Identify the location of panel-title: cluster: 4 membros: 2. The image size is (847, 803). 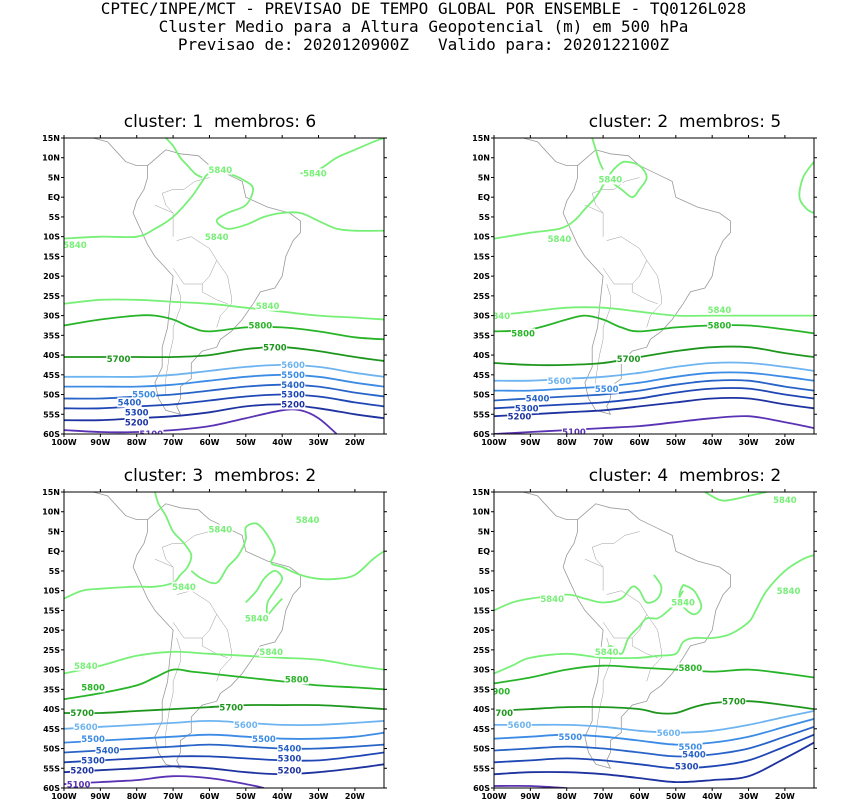
(685, 476).